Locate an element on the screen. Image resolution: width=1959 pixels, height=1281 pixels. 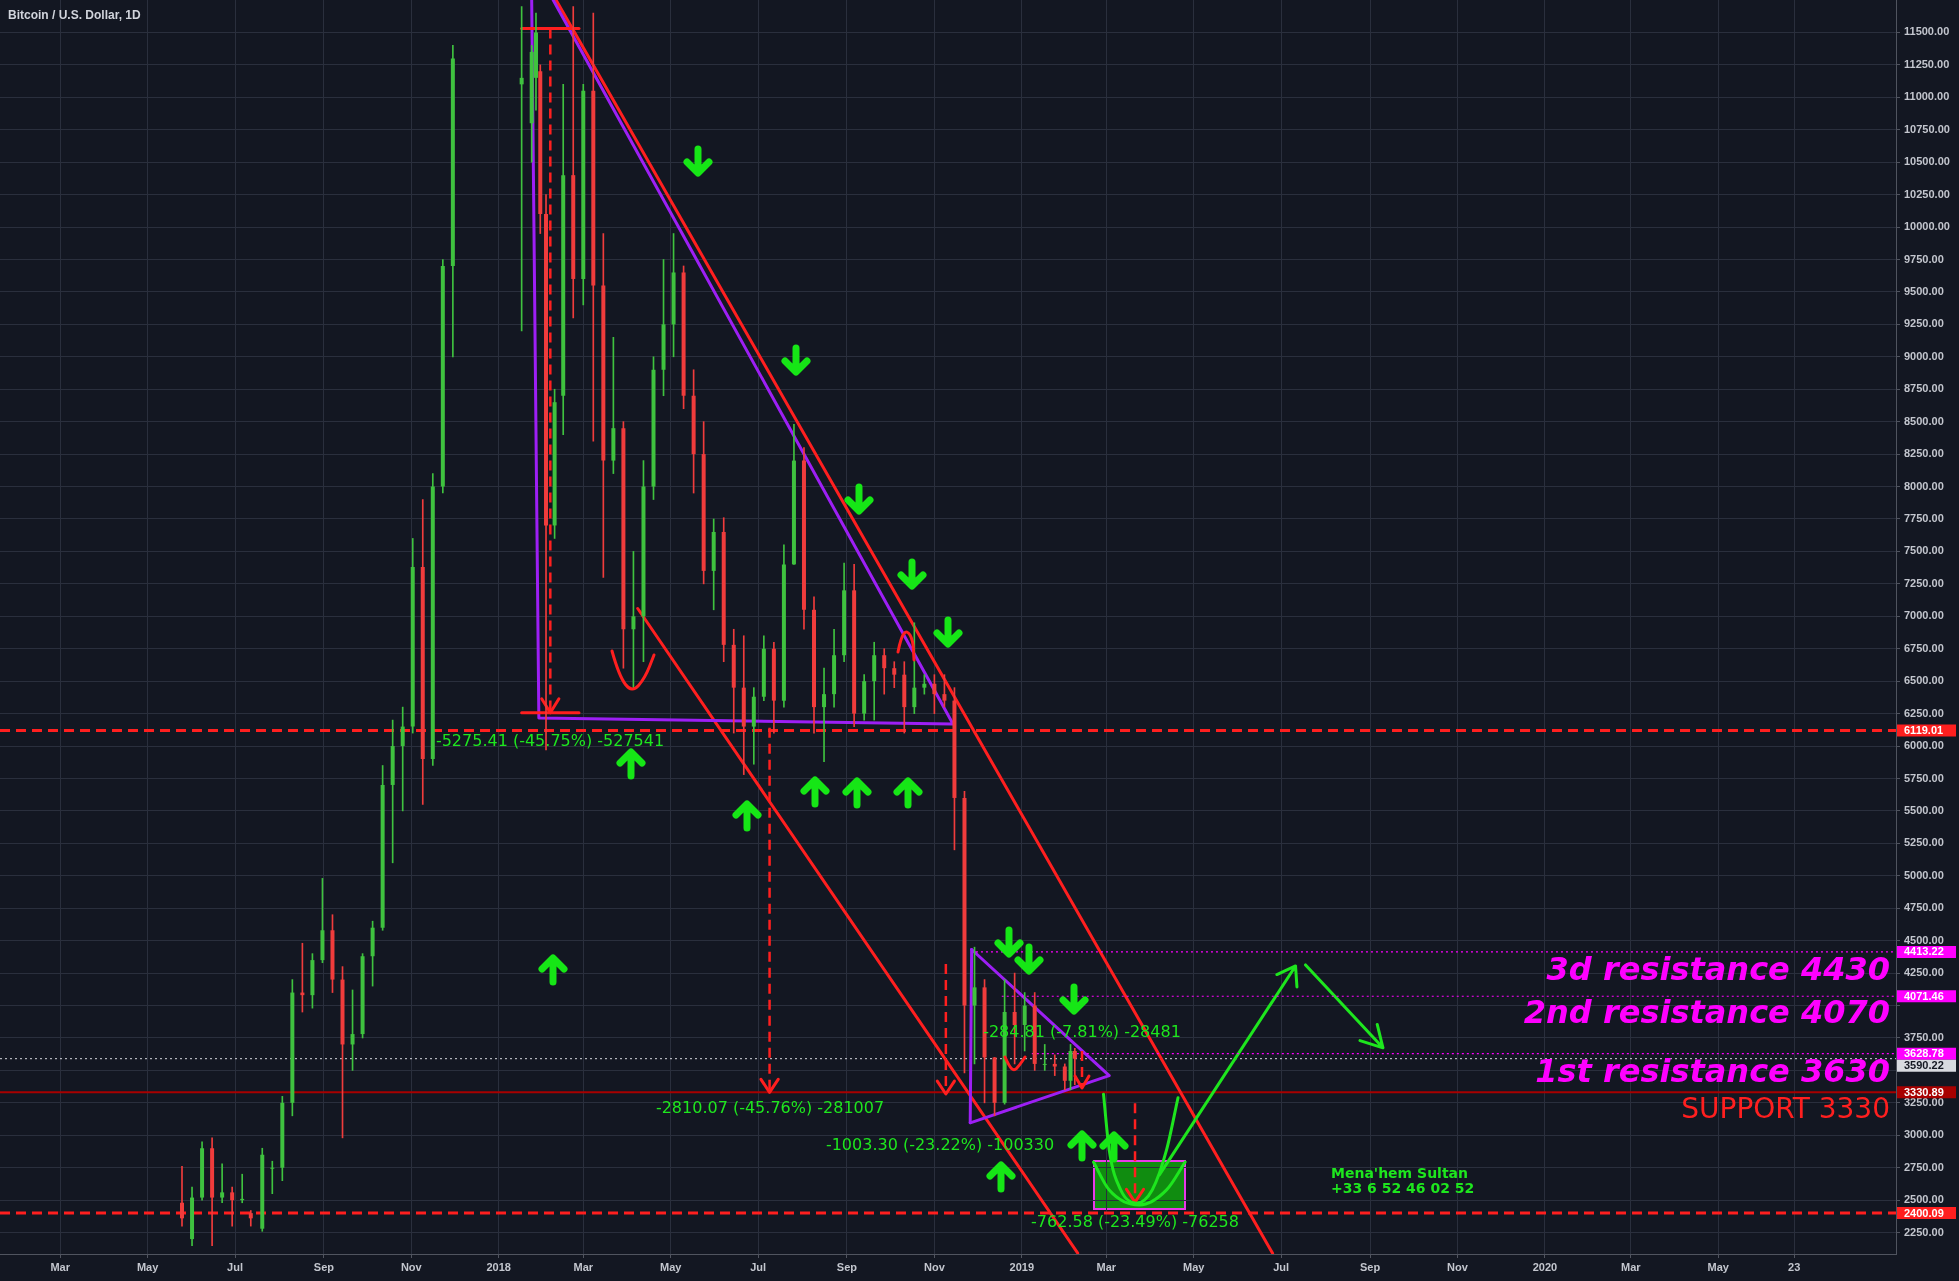
y-tick-label: 4750.00 is located at coordinates (1924, 907).